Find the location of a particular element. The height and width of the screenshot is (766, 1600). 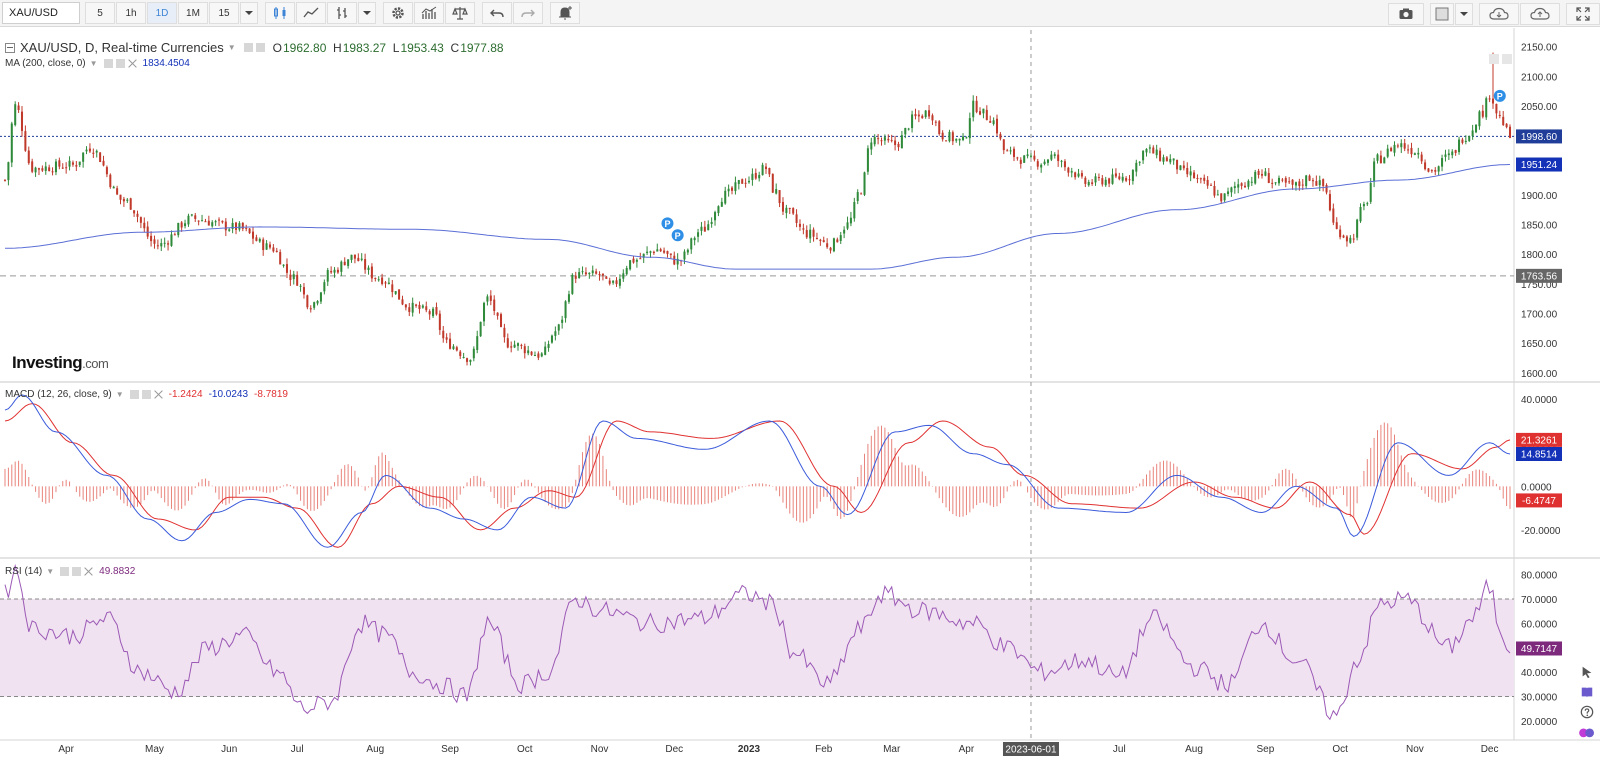

series-settings-icon is located at coordinates (260, 47).